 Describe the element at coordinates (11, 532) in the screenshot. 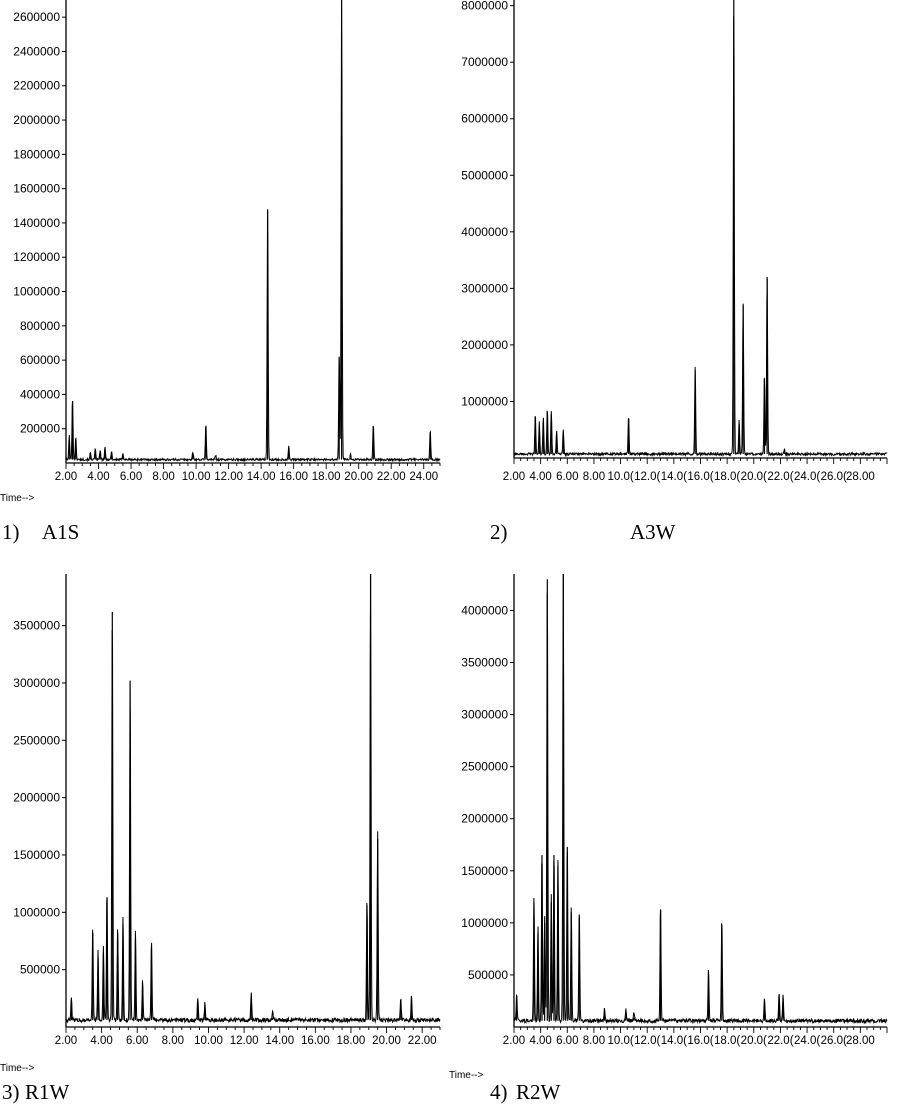

I see `panel-number: 1)` at that location.